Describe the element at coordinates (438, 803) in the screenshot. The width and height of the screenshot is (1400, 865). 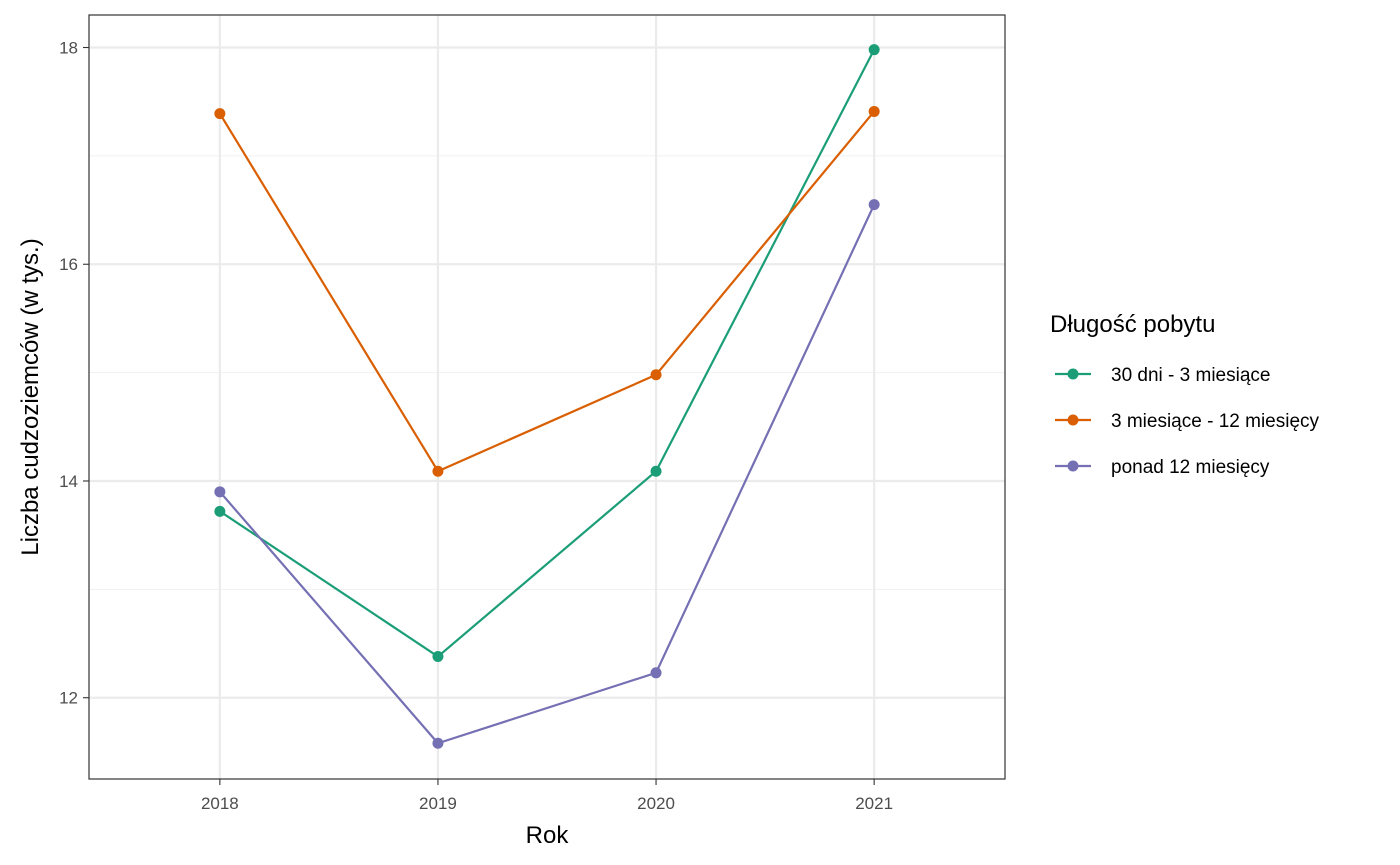
I see `x-tick-label: 2019` at that location.